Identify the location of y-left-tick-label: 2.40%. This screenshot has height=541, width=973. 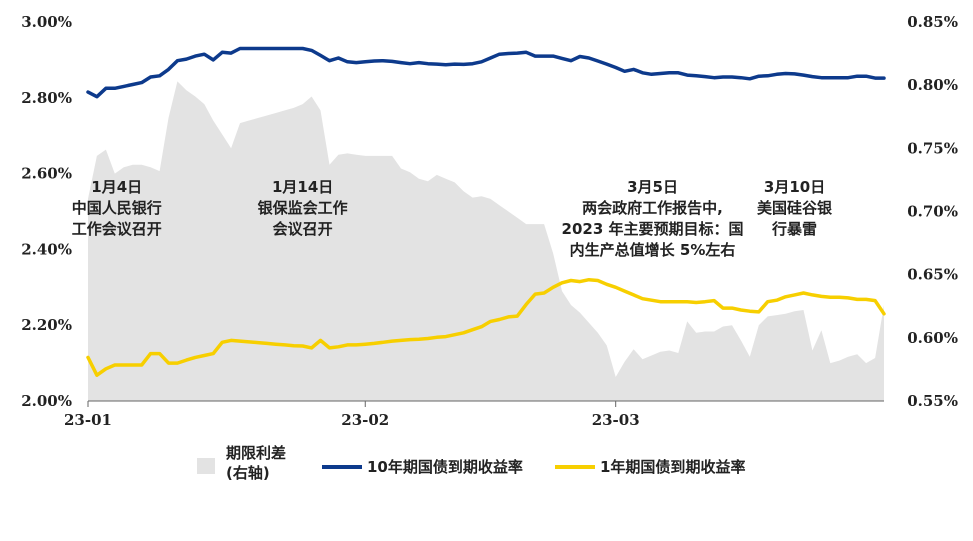
(46, 249).